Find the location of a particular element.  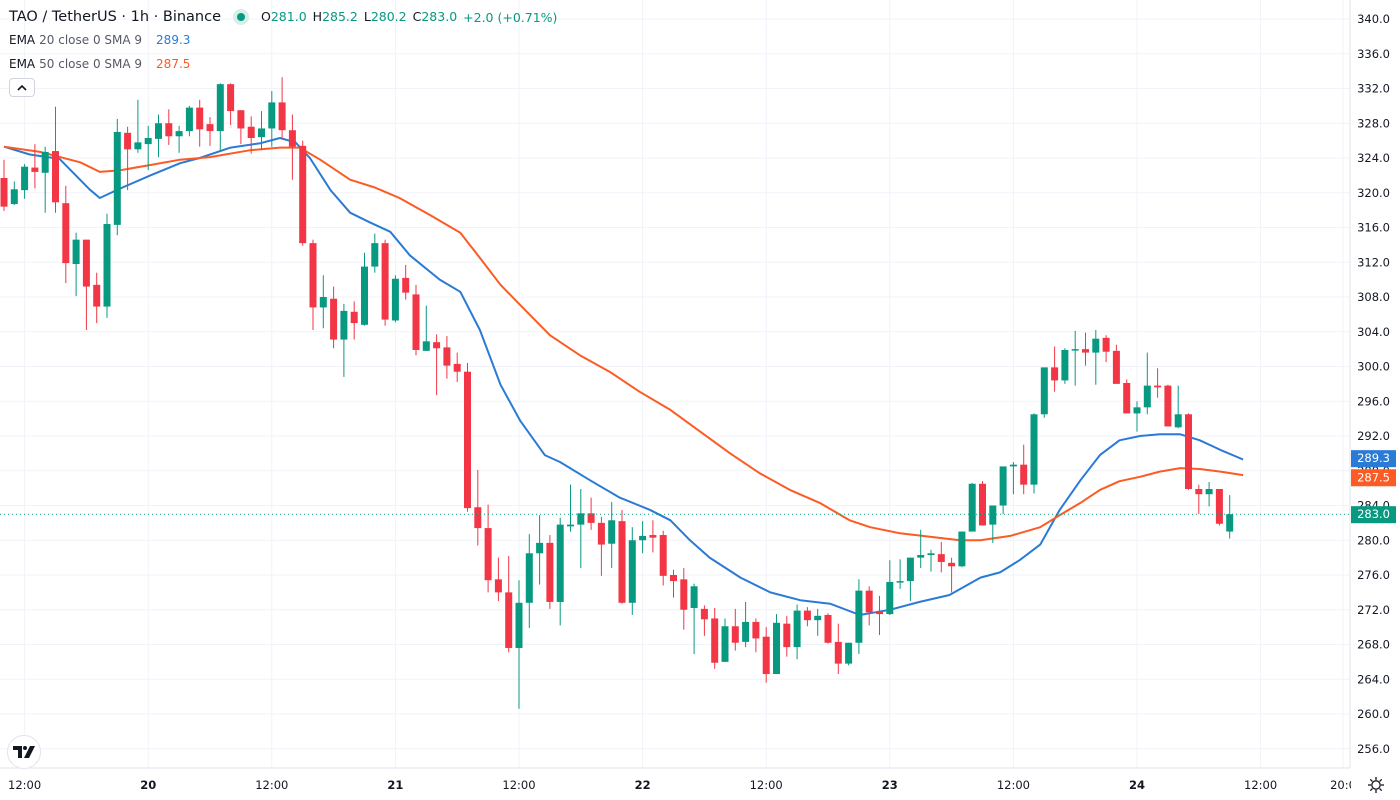

indicator-params: 50 close 0 SMA 9 is located at coordinates (91, 64).